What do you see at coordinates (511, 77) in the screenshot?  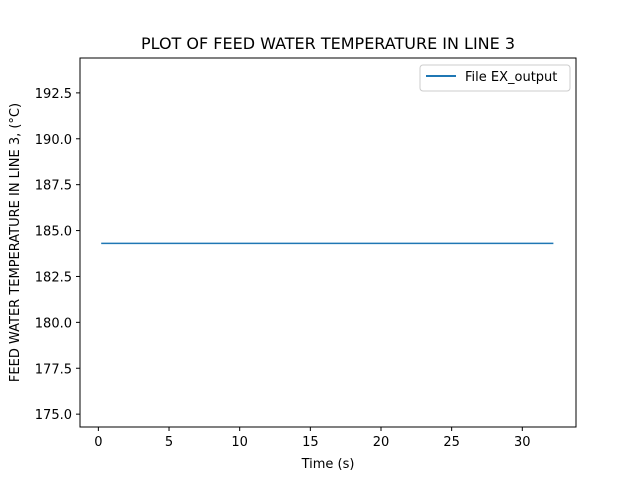 I see `legend-label: File EX_output` at bounding box center [511, 77].